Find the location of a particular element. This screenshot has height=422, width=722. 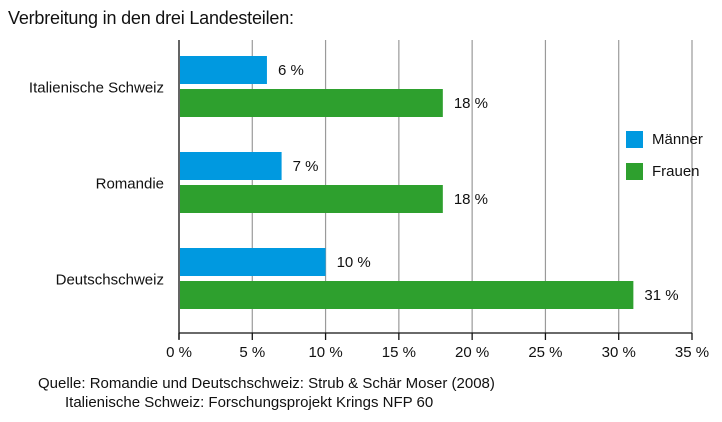

legend-swatch-maenner is located at coordinates (634, 139).